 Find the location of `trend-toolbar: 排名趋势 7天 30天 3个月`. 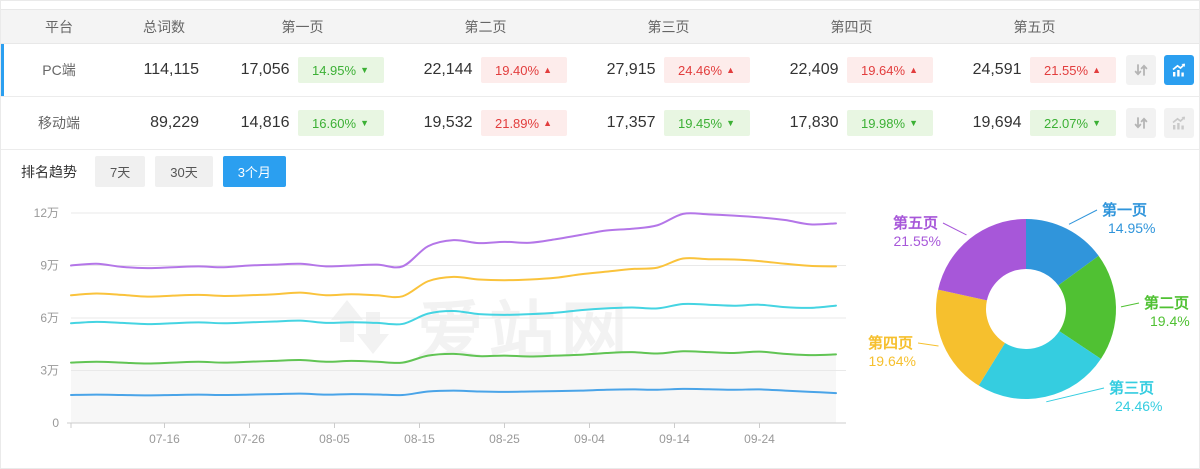

trend-toolbar: 排名趋势 7天 30天 3个月 is located at coordinates (600, 171).